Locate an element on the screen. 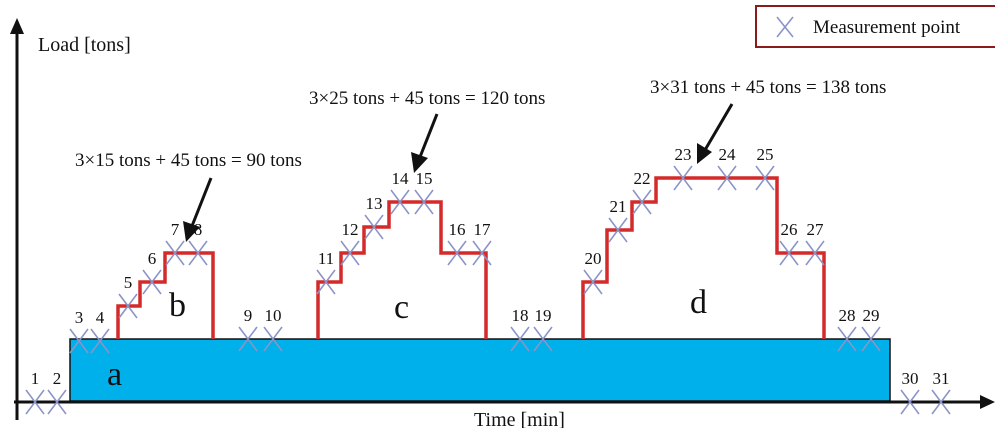  region-label-d: d is located at coordinates (698, 302).